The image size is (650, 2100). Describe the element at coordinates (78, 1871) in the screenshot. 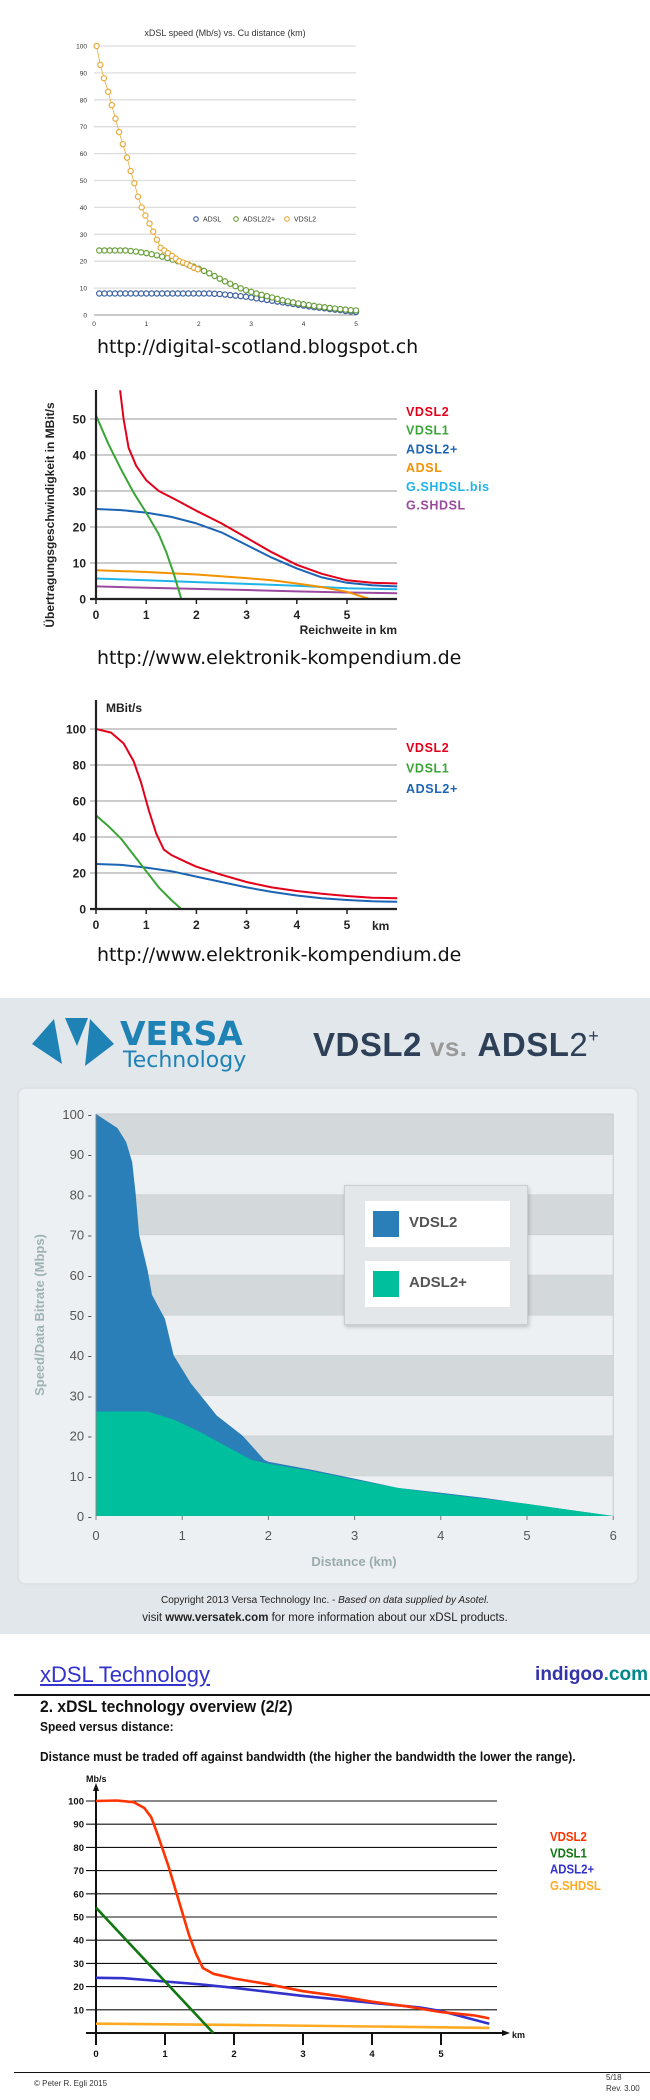

I see `y-tick-label: 70` at that location.